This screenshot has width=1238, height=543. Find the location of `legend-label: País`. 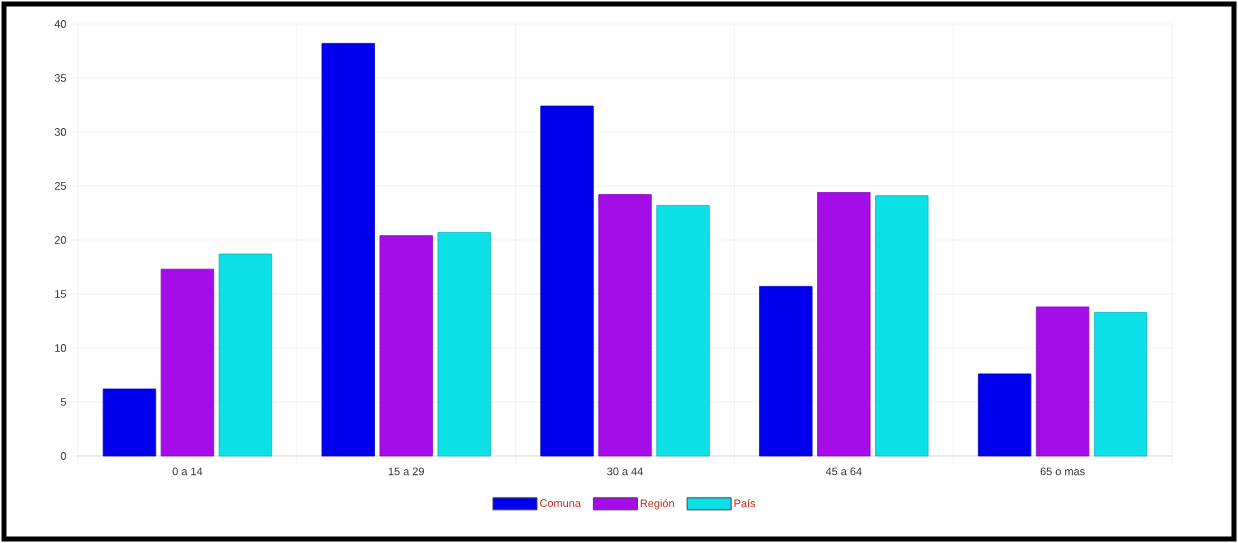

legend-label: País is located at coordinates (745, 503).